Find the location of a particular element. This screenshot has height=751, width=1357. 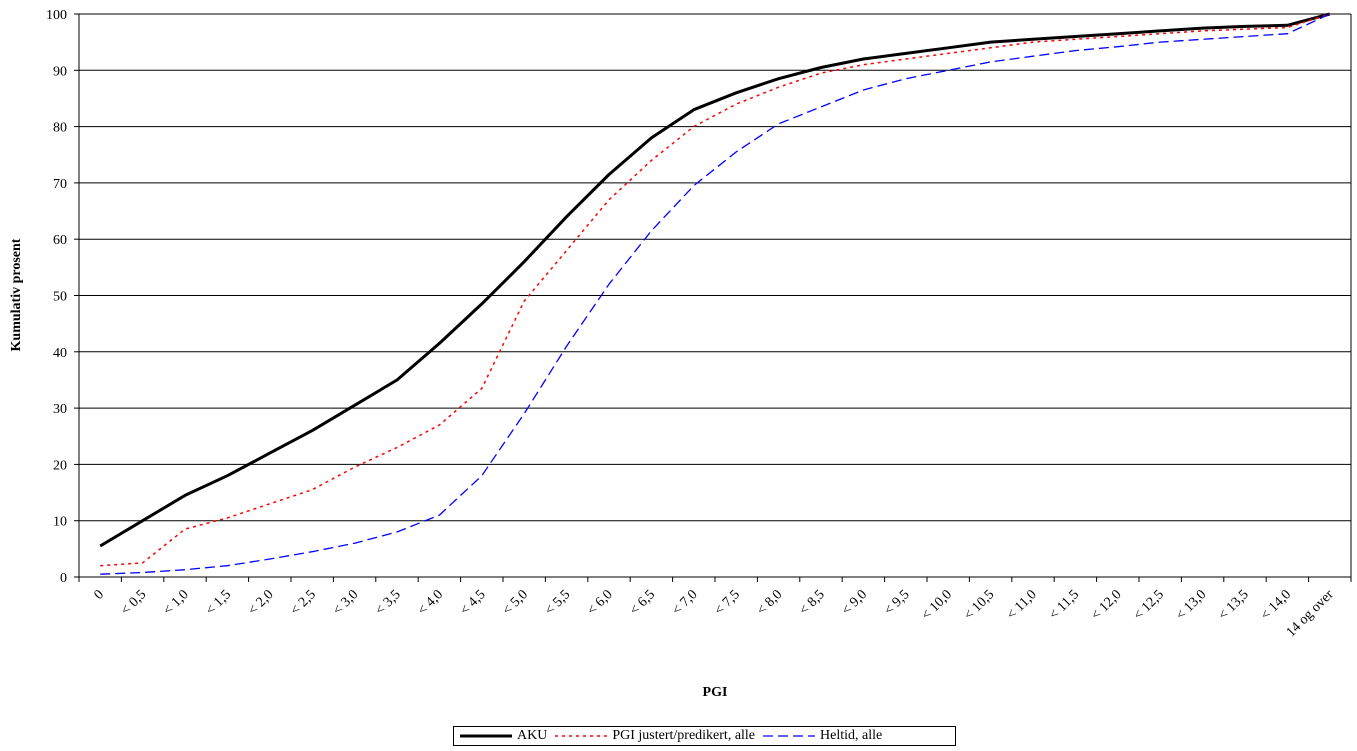

x-tick-label: < 0,5 is located at coordinates (133, 602).